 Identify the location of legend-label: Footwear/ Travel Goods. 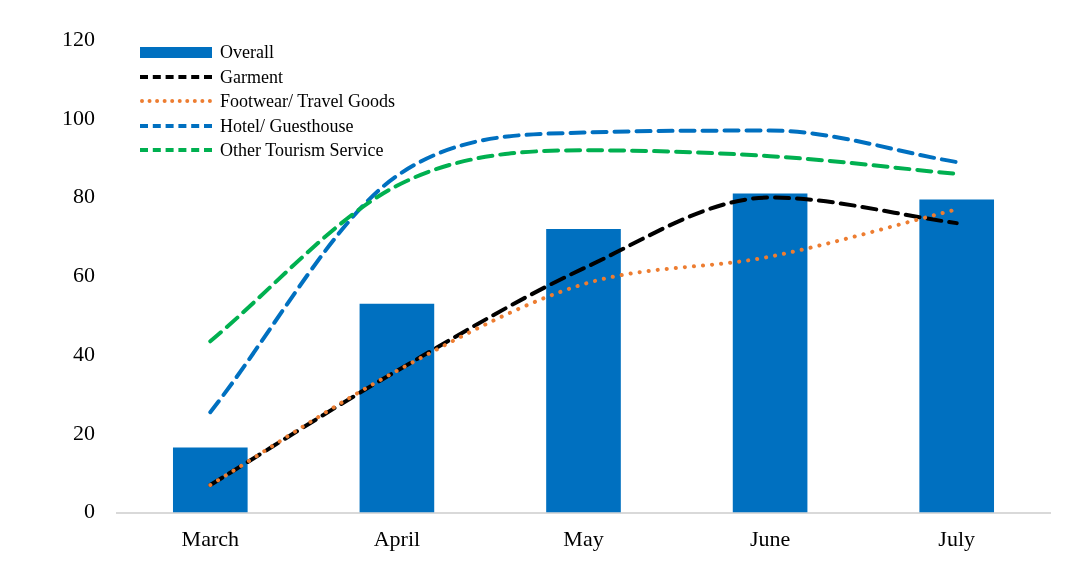
(307, 101).